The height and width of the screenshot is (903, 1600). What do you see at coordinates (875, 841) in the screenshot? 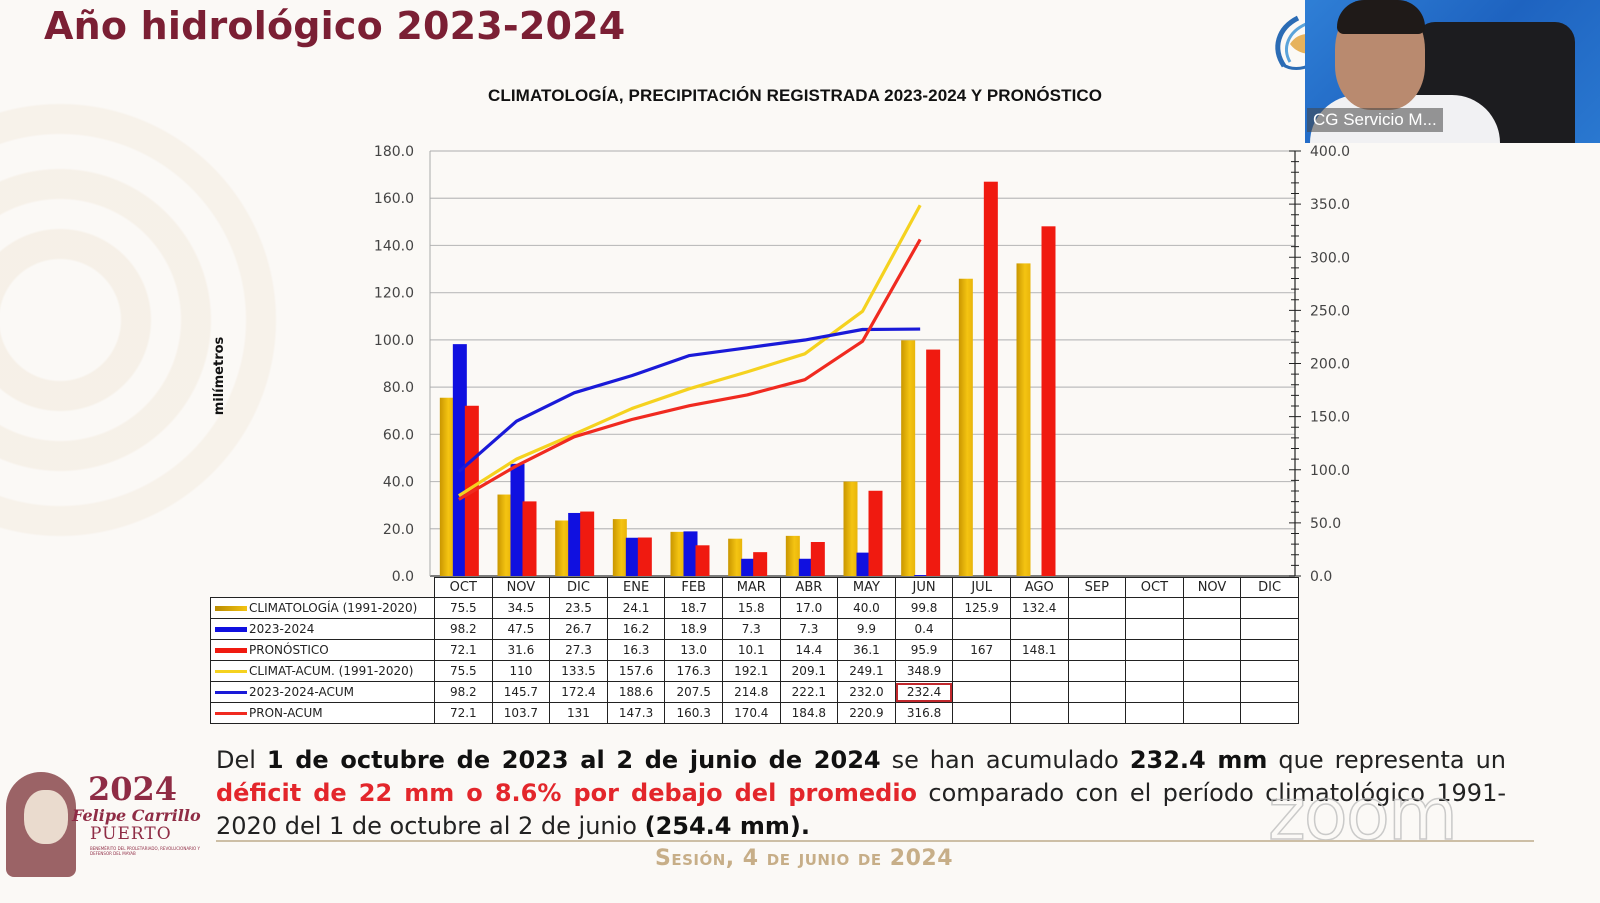
I see `footer-divider` at bounding box center [875, 841].